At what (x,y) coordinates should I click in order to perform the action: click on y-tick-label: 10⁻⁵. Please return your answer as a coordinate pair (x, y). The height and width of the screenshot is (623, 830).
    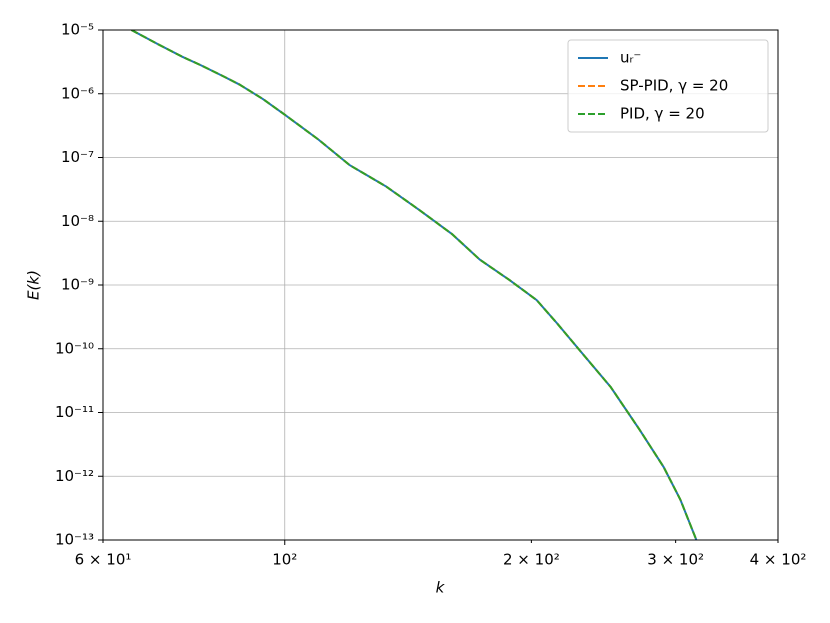
    Looking at the image, I should click on (77, 30).